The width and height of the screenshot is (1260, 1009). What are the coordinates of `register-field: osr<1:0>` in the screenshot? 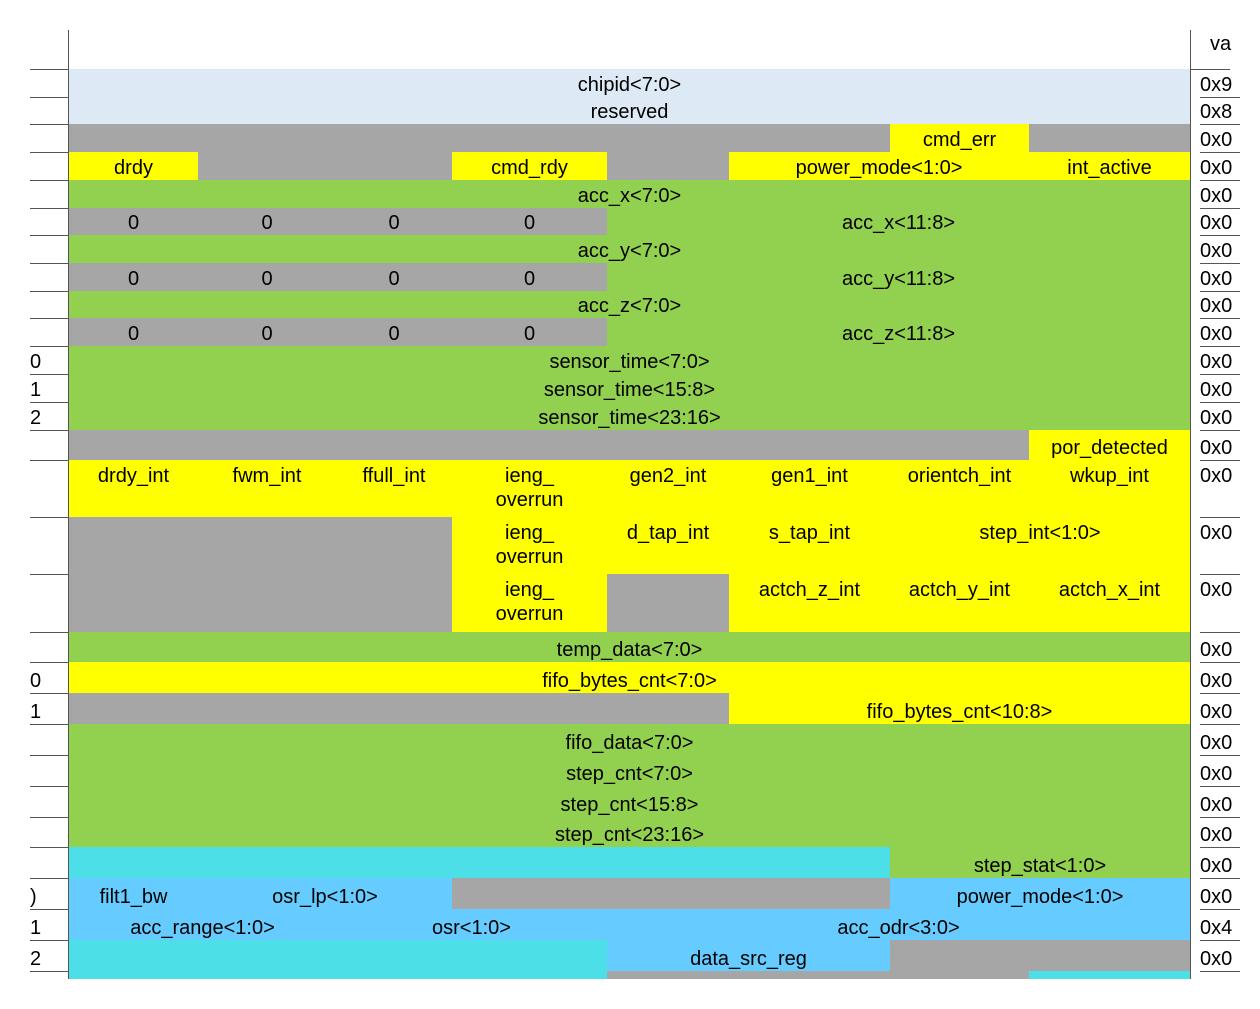 It's located at (472, 925).